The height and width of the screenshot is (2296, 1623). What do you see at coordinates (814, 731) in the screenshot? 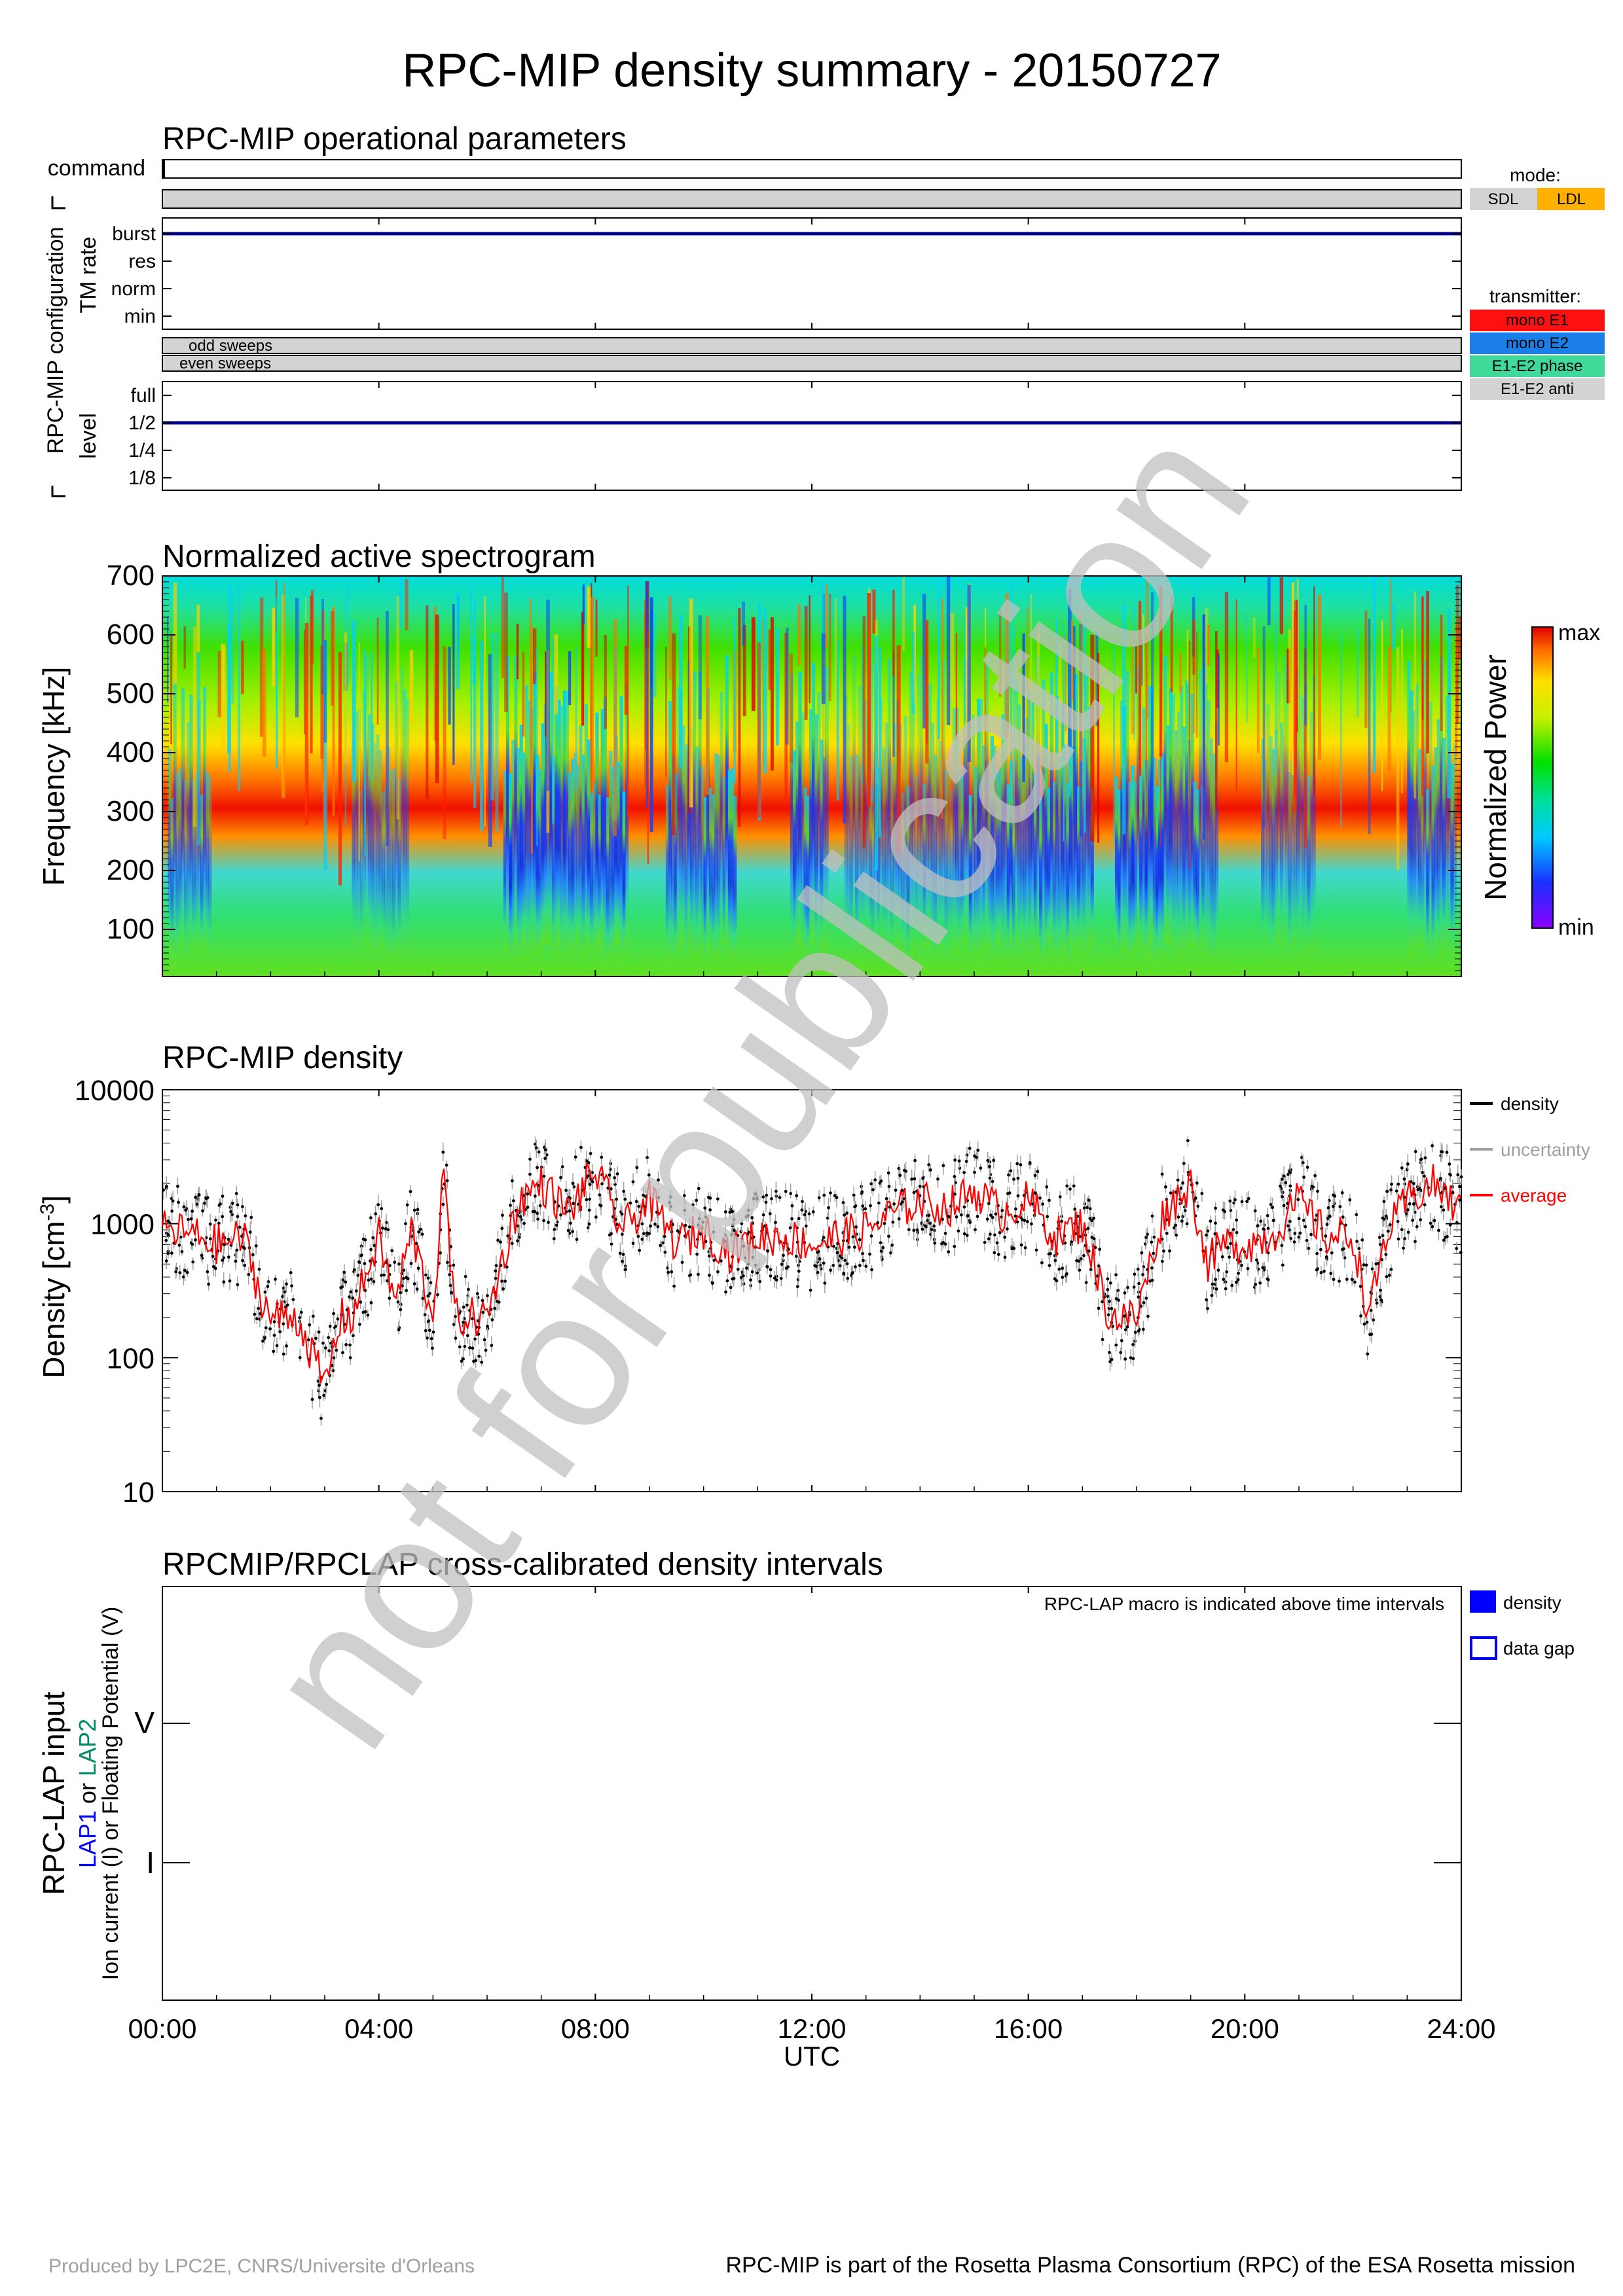
I see `spectrogram-spikes` at bounding box center [814, 731].